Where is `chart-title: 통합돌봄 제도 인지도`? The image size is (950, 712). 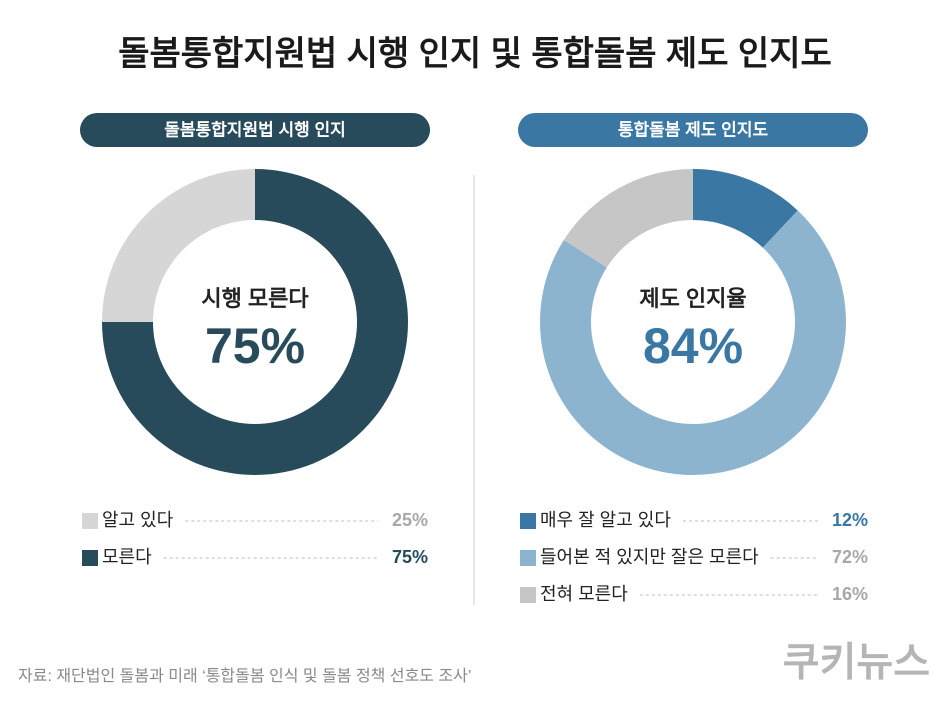 chart-title: 통합돌봄 제도 인지도 is located at coordinates (693, 129).